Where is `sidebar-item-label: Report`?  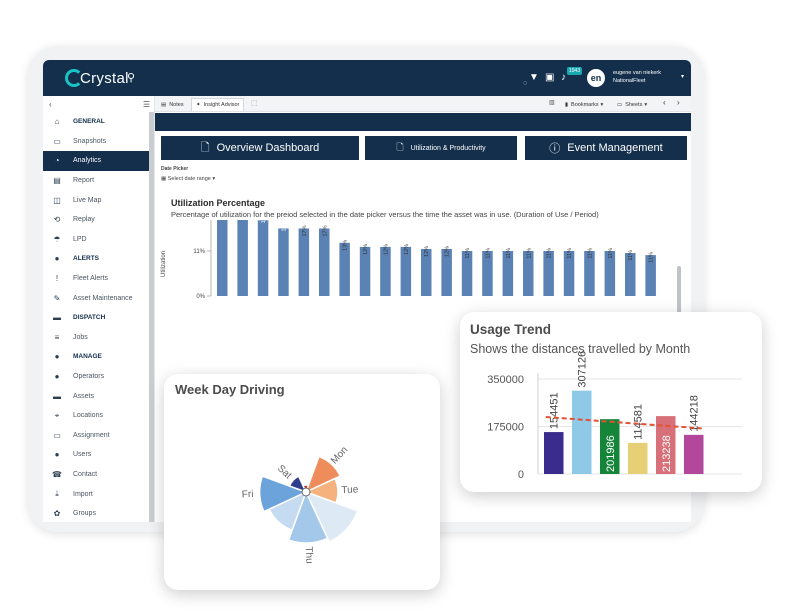
sidebar-item-label: Report is located at coordinates (84, 181).